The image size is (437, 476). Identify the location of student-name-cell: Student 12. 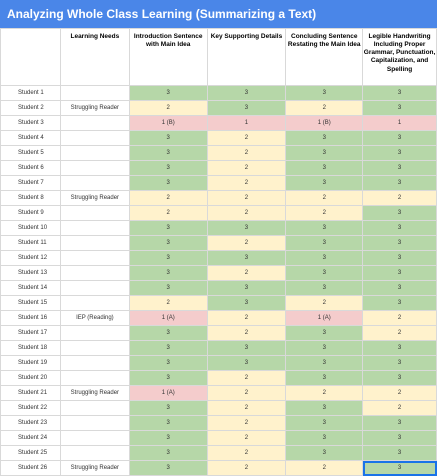
(30, 258).